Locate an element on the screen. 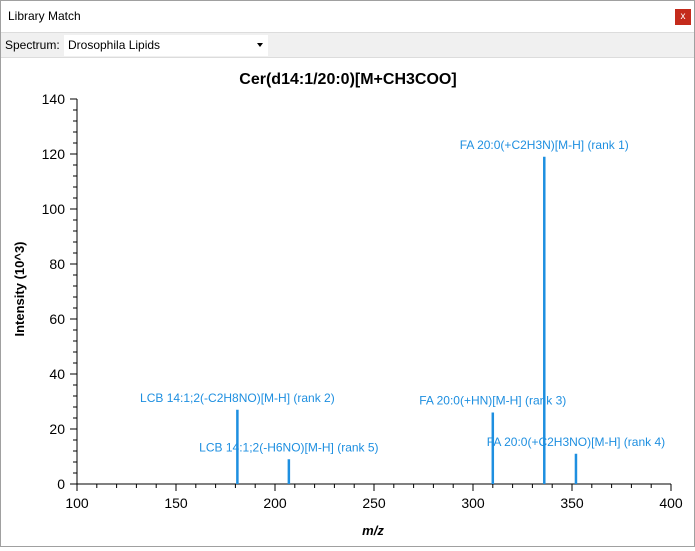 Image resolution: width=695 pixels, height=551 pixels. x-tick-label: 350 is located at coordinates (572, 503).